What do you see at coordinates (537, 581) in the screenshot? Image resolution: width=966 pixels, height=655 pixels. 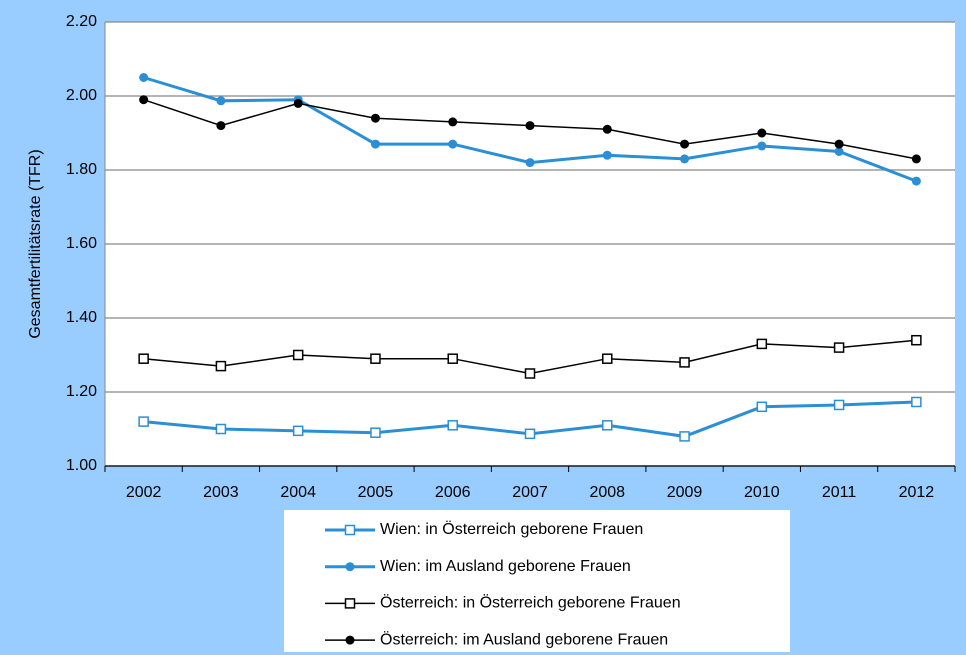 I see `legend-box` at bounding box center [537, 581].